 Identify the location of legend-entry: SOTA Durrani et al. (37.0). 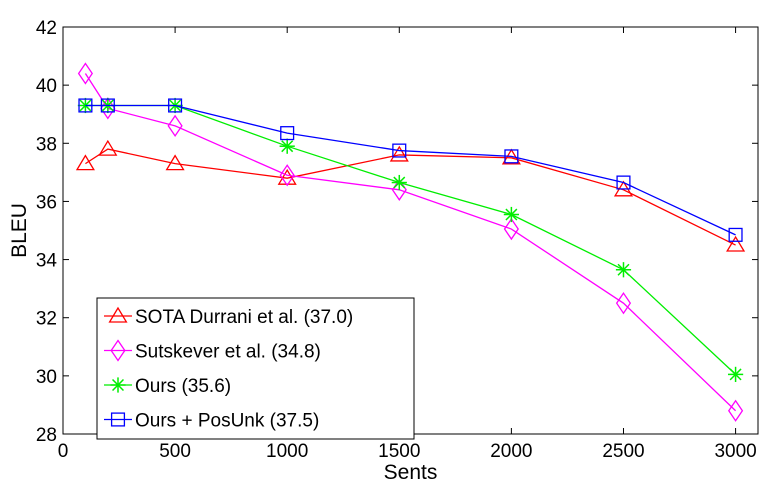
(228, 317).